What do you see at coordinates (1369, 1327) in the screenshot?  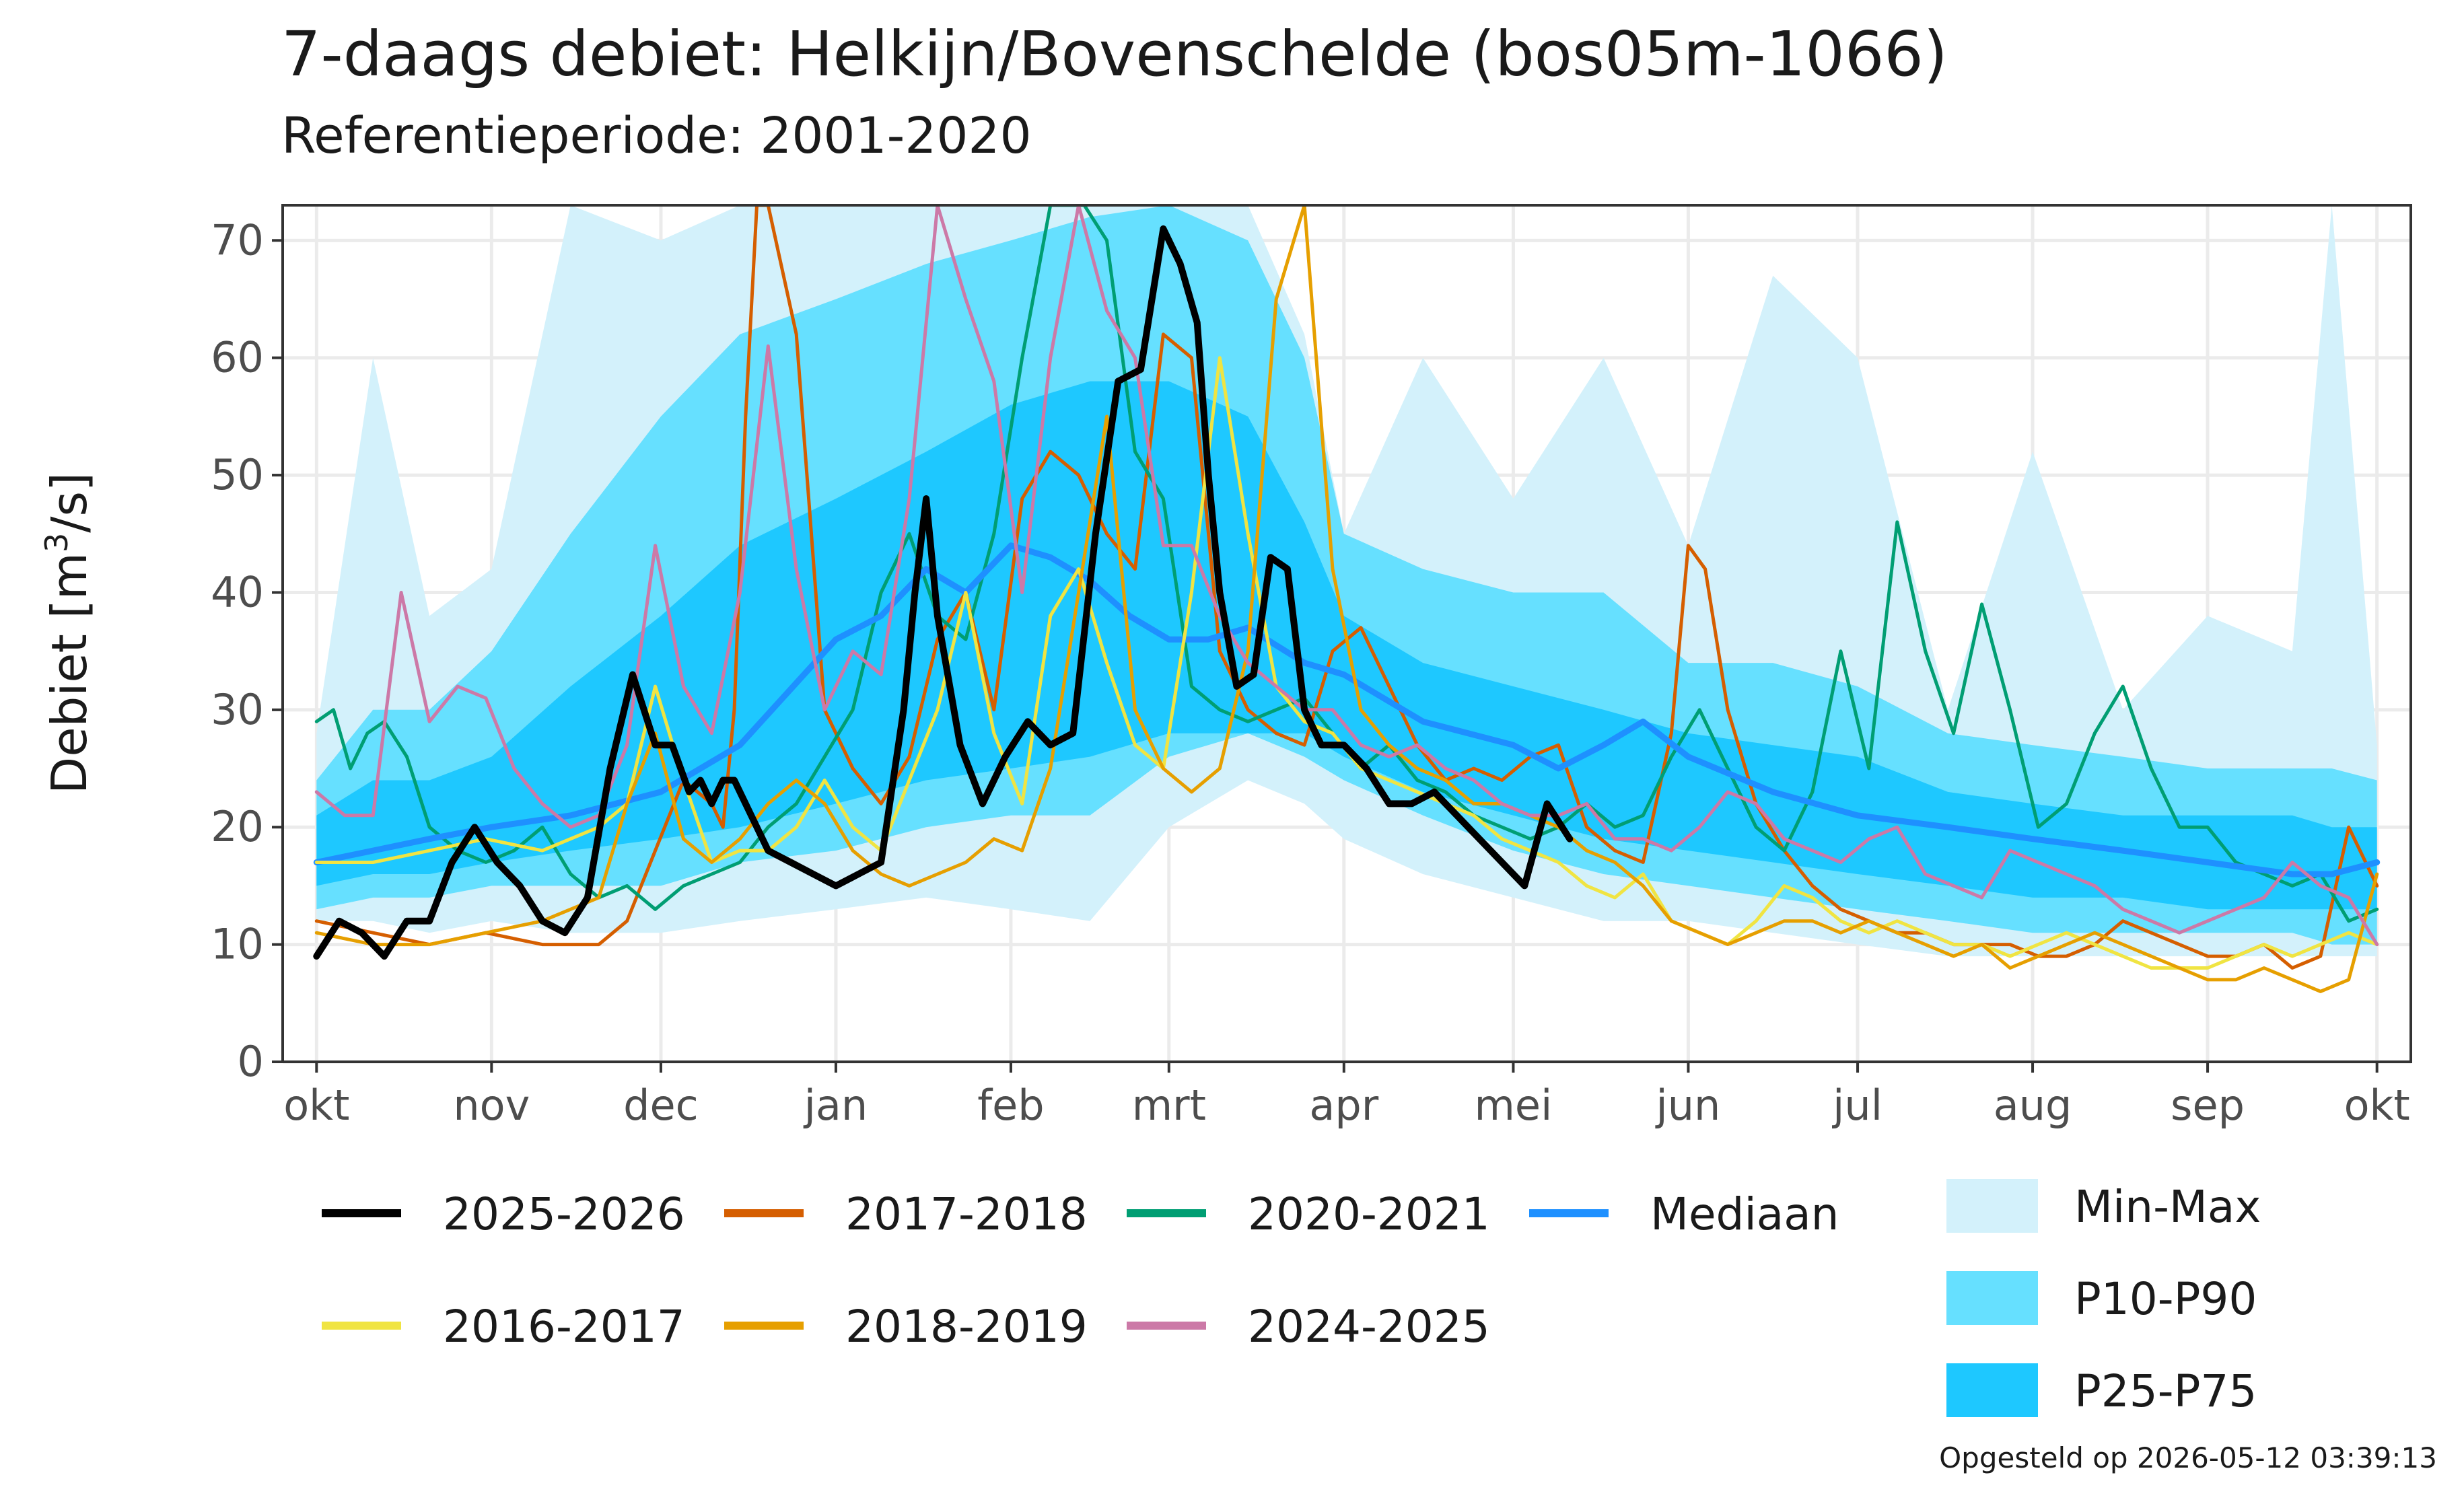 I see `legend-label-2024-2025: 2024-2025` at bounding box center [1369, 1327].